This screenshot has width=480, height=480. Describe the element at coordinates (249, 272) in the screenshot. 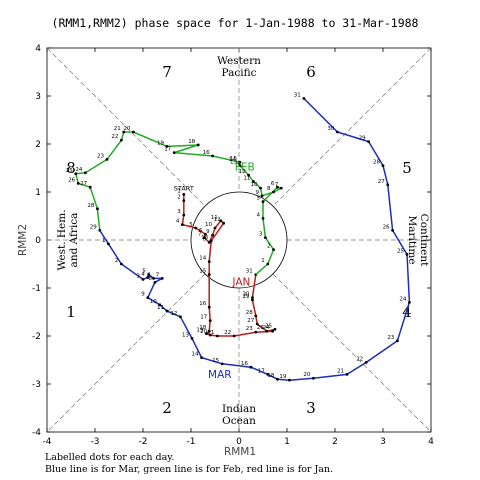

I see `day-label: 31` at that location.